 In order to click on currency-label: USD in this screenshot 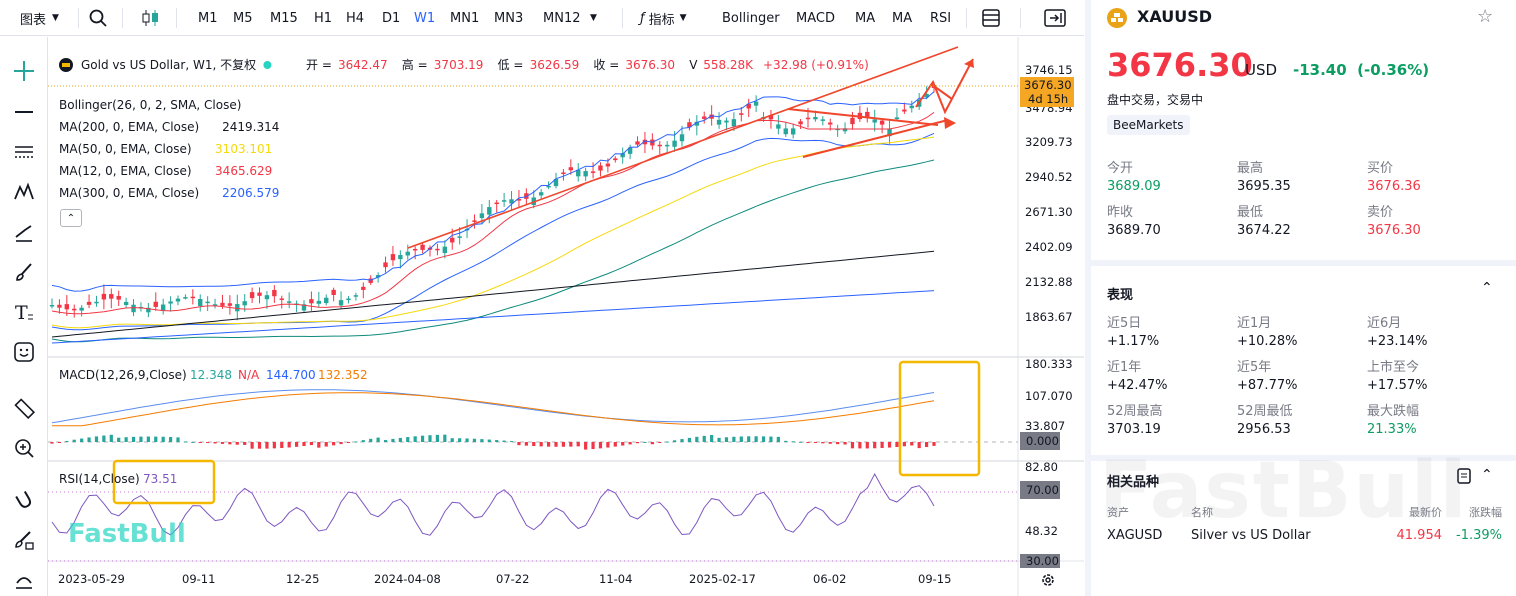, I will do `click(1261, 70)`.